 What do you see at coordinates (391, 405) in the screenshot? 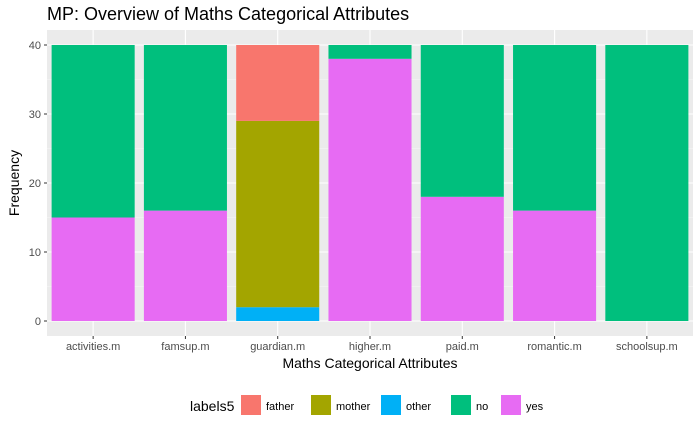
I see `legend-key-other` at bounding box center [391, 405].